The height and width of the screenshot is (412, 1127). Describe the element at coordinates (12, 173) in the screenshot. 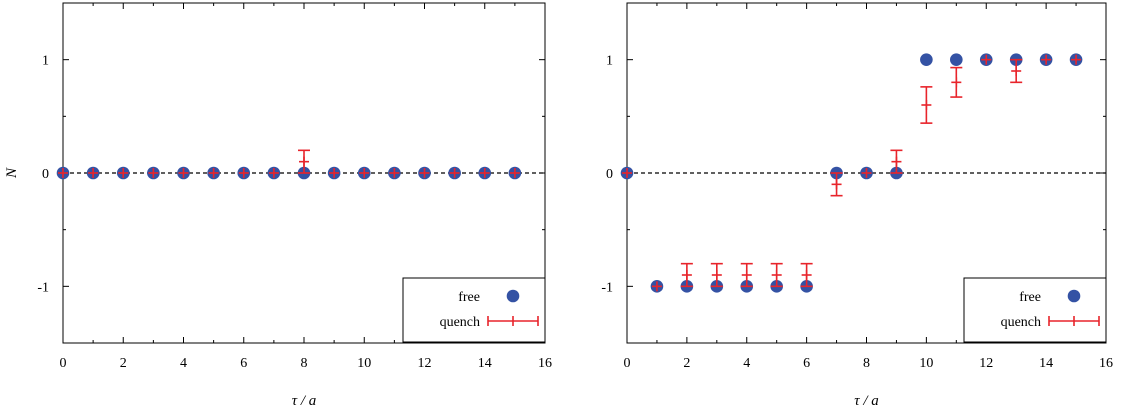

I see `y-axis-label: N` at that location.